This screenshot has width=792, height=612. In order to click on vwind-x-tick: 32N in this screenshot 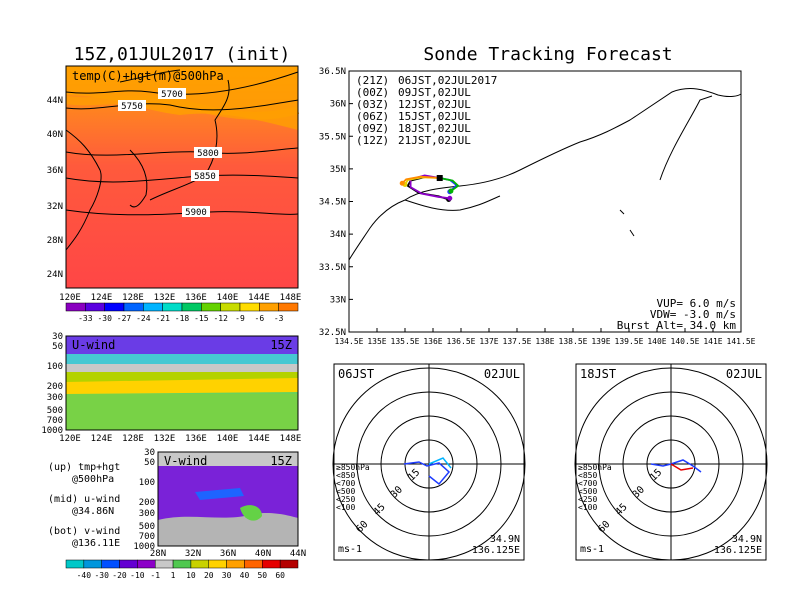, I will do `click(193, 554)`.